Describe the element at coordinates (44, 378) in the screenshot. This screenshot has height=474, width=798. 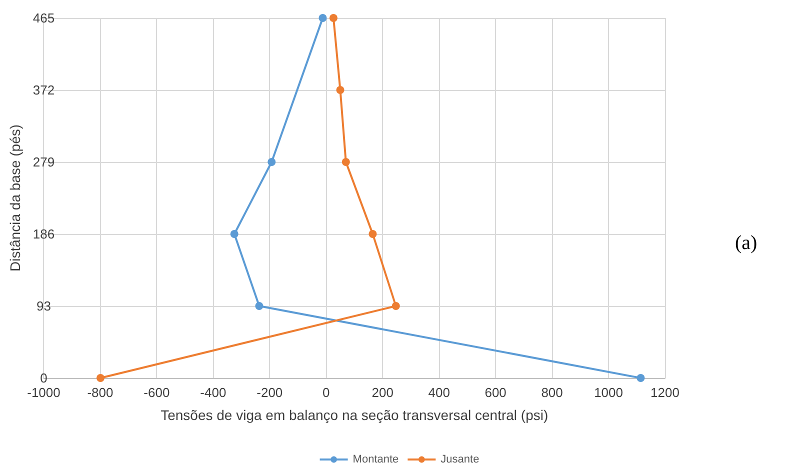
I see `y-tick-label: 0` at that location.